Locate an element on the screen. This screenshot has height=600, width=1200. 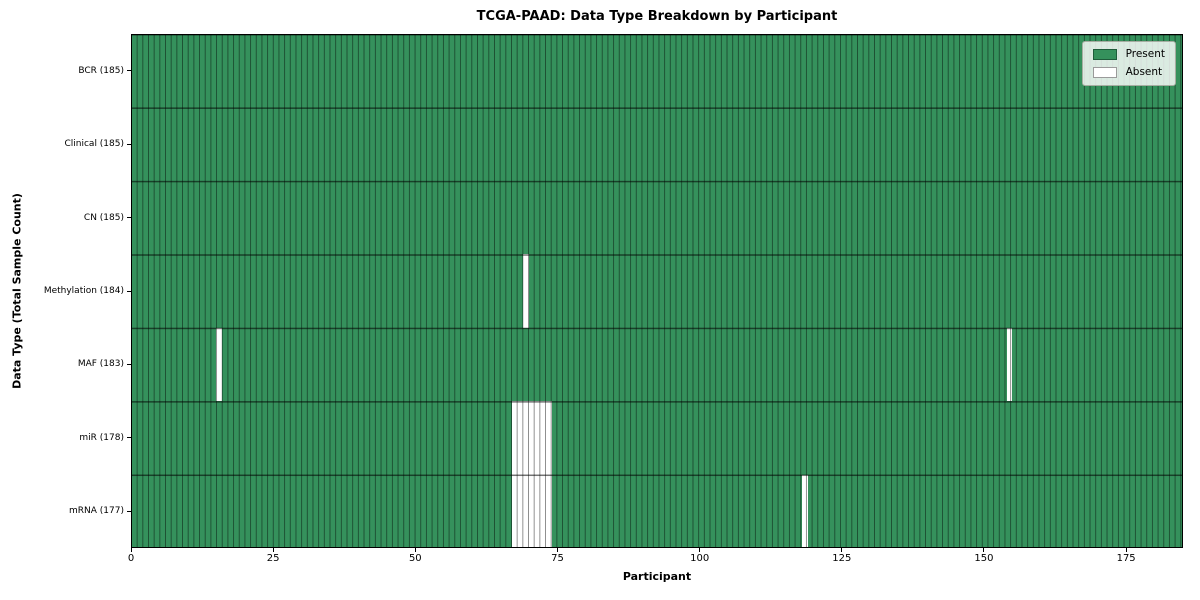
y-tick-mark-MAF is located at coordinates (129, 364).